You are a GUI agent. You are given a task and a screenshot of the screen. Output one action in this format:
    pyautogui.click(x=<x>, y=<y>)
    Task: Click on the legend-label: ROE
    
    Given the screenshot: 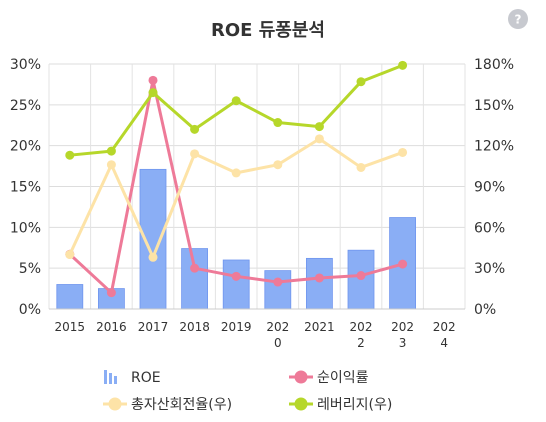 What is the action you would take?
    pyautogui.click(x=146, y=378)
    